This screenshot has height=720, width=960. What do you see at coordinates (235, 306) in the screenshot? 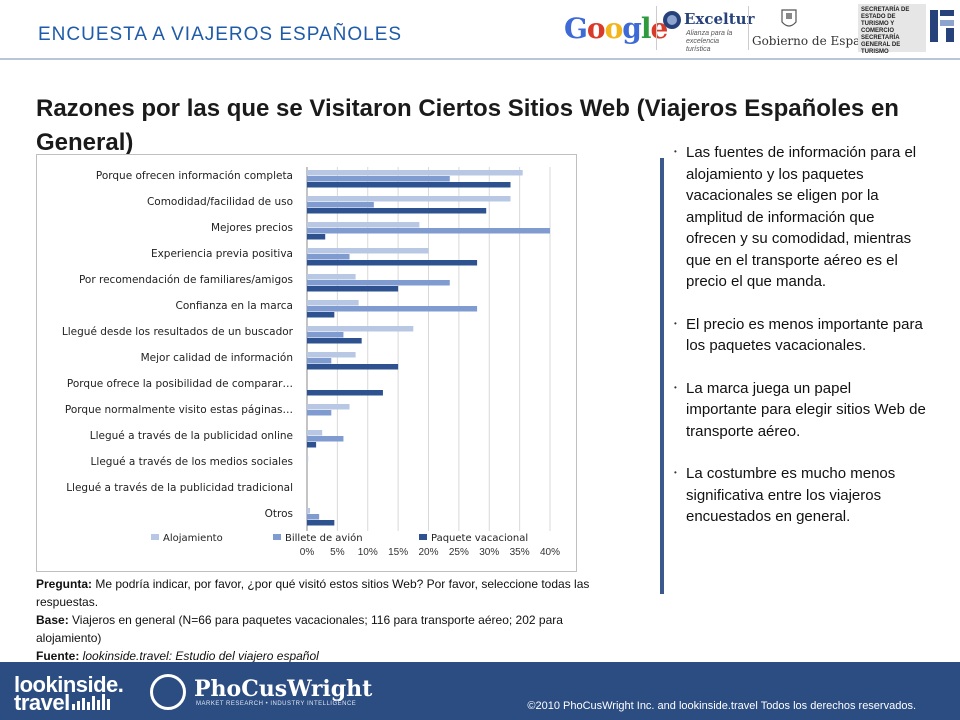
I see `category-label: Confianza en la marca` at bounding box center [235, 306].